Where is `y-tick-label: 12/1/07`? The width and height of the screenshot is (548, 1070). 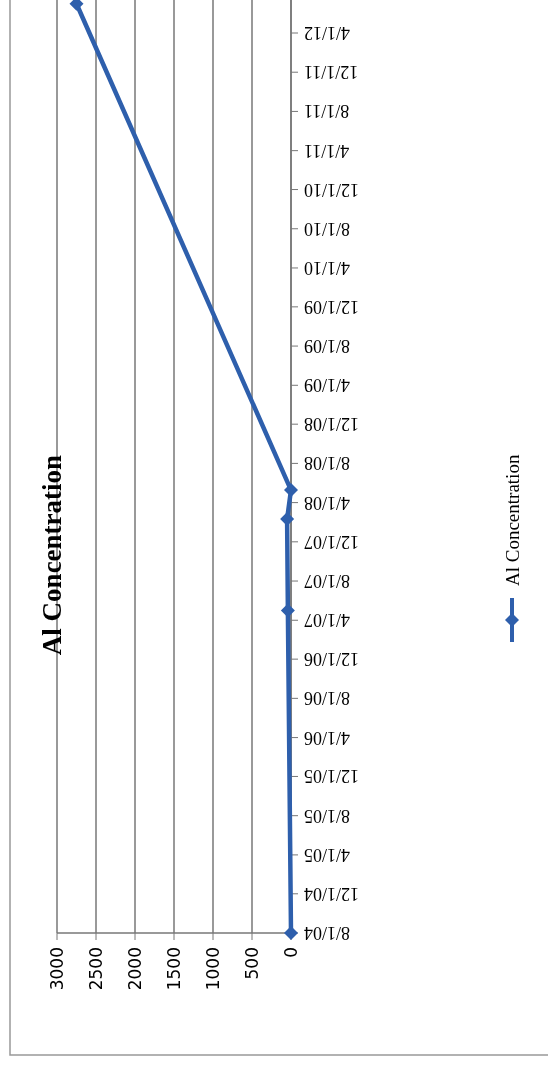 y-tick-label: 12/1/07 is located at coordinates (332, 541).